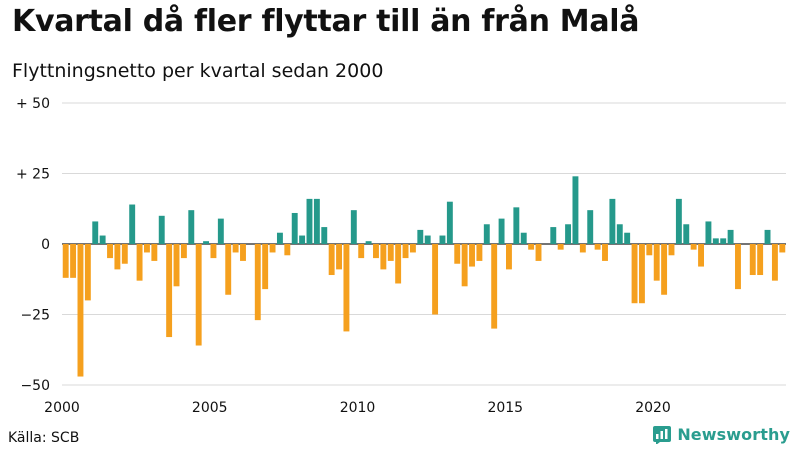 This screenshot has width=800, height=450. What do you see at coordinates (243, 252) in the screenshot?
I see `bar-2006-Q1` at bounding box center [243, 252].